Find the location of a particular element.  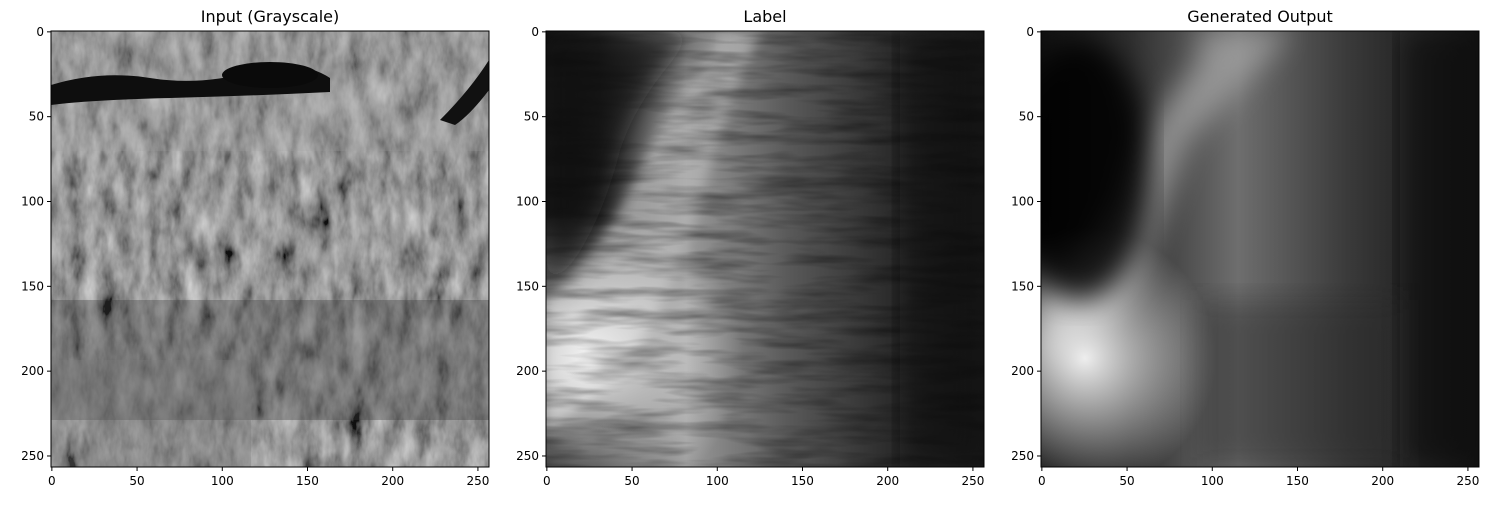

panel-title-label: Label is located at coordinates (764, 16).